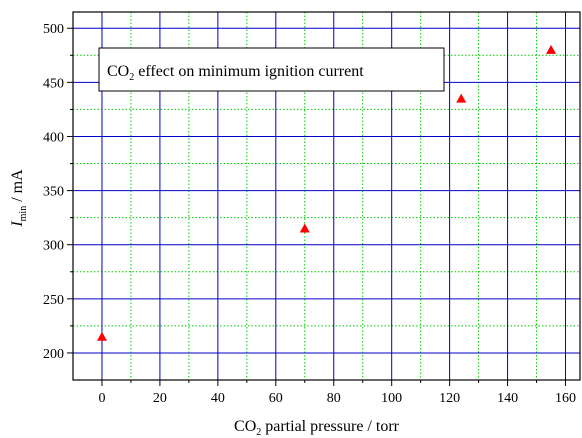  I want to click on chart-title: CO2 effect on minimum ignition current, so click(235, 73).